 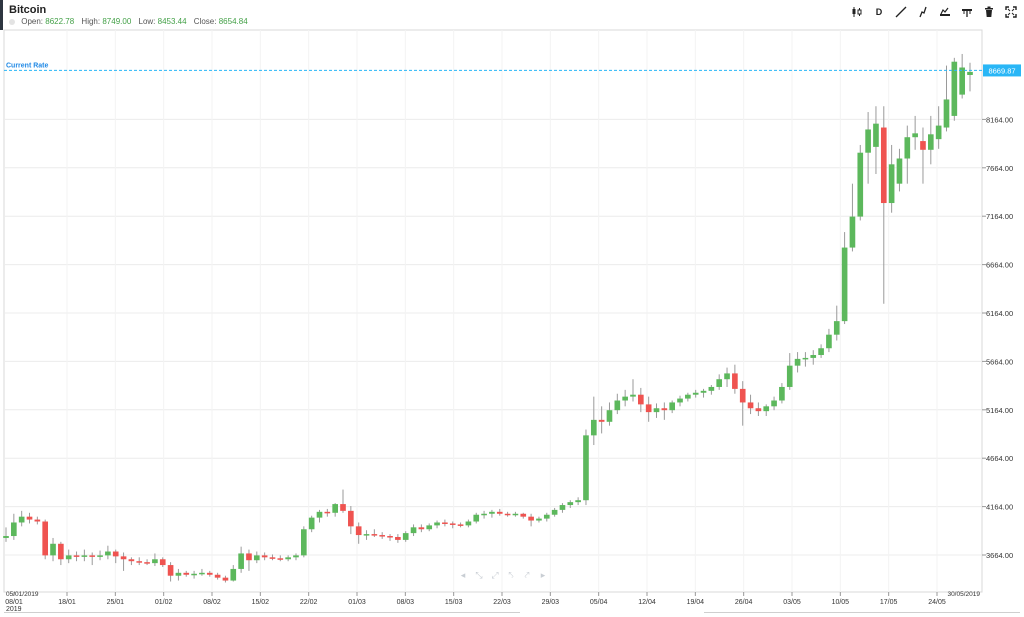 What do you see at coordinates (945, 12) in the screenshot?
I see `chart-settings-icon` at bounding box center [945, 12].